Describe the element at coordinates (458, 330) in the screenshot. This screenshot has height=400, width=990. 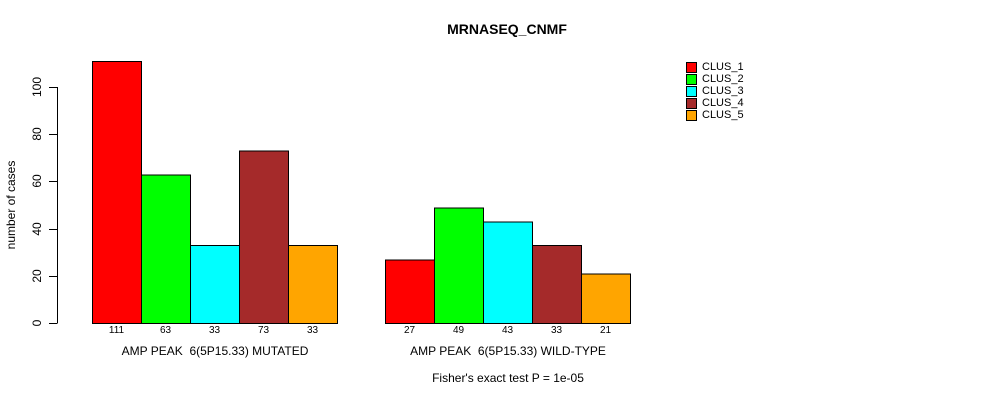
I see `bar-value-label: 49` at that location.